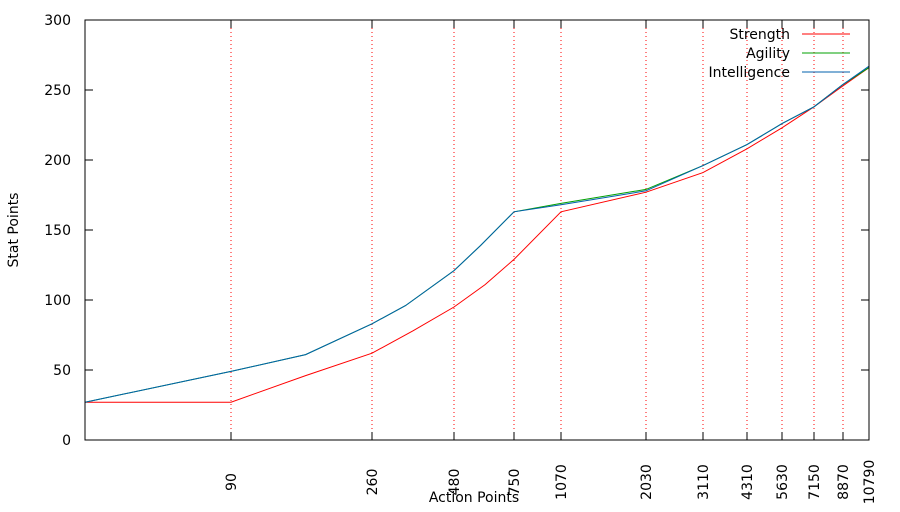  Describe the element at coordinates (373, 482) in the screenshot. I see `x-tick-label: 260` at that location.